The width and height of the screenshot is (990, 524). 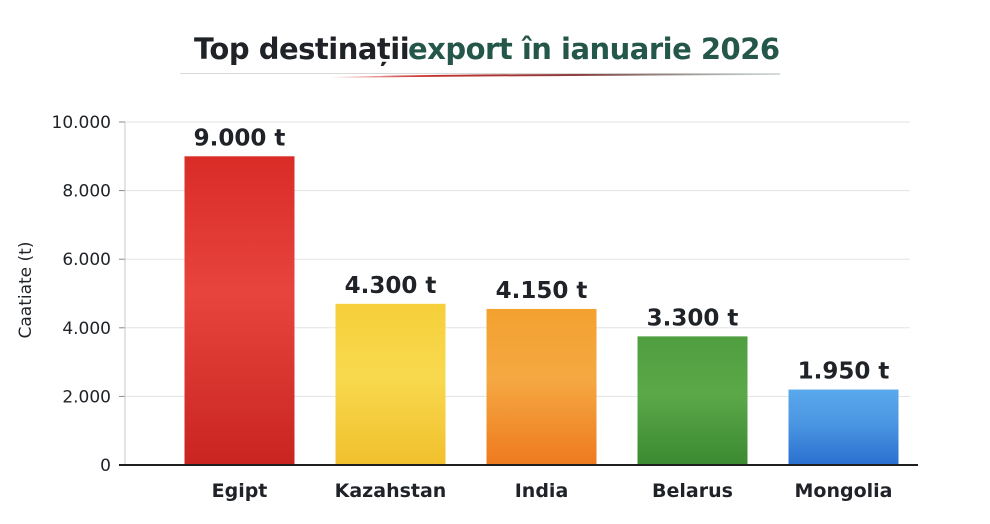 What do you see at coordinates (844, 491) in the screenshot?
I see `x-tick-label: Mongolia` at bounding box center [844, 491].